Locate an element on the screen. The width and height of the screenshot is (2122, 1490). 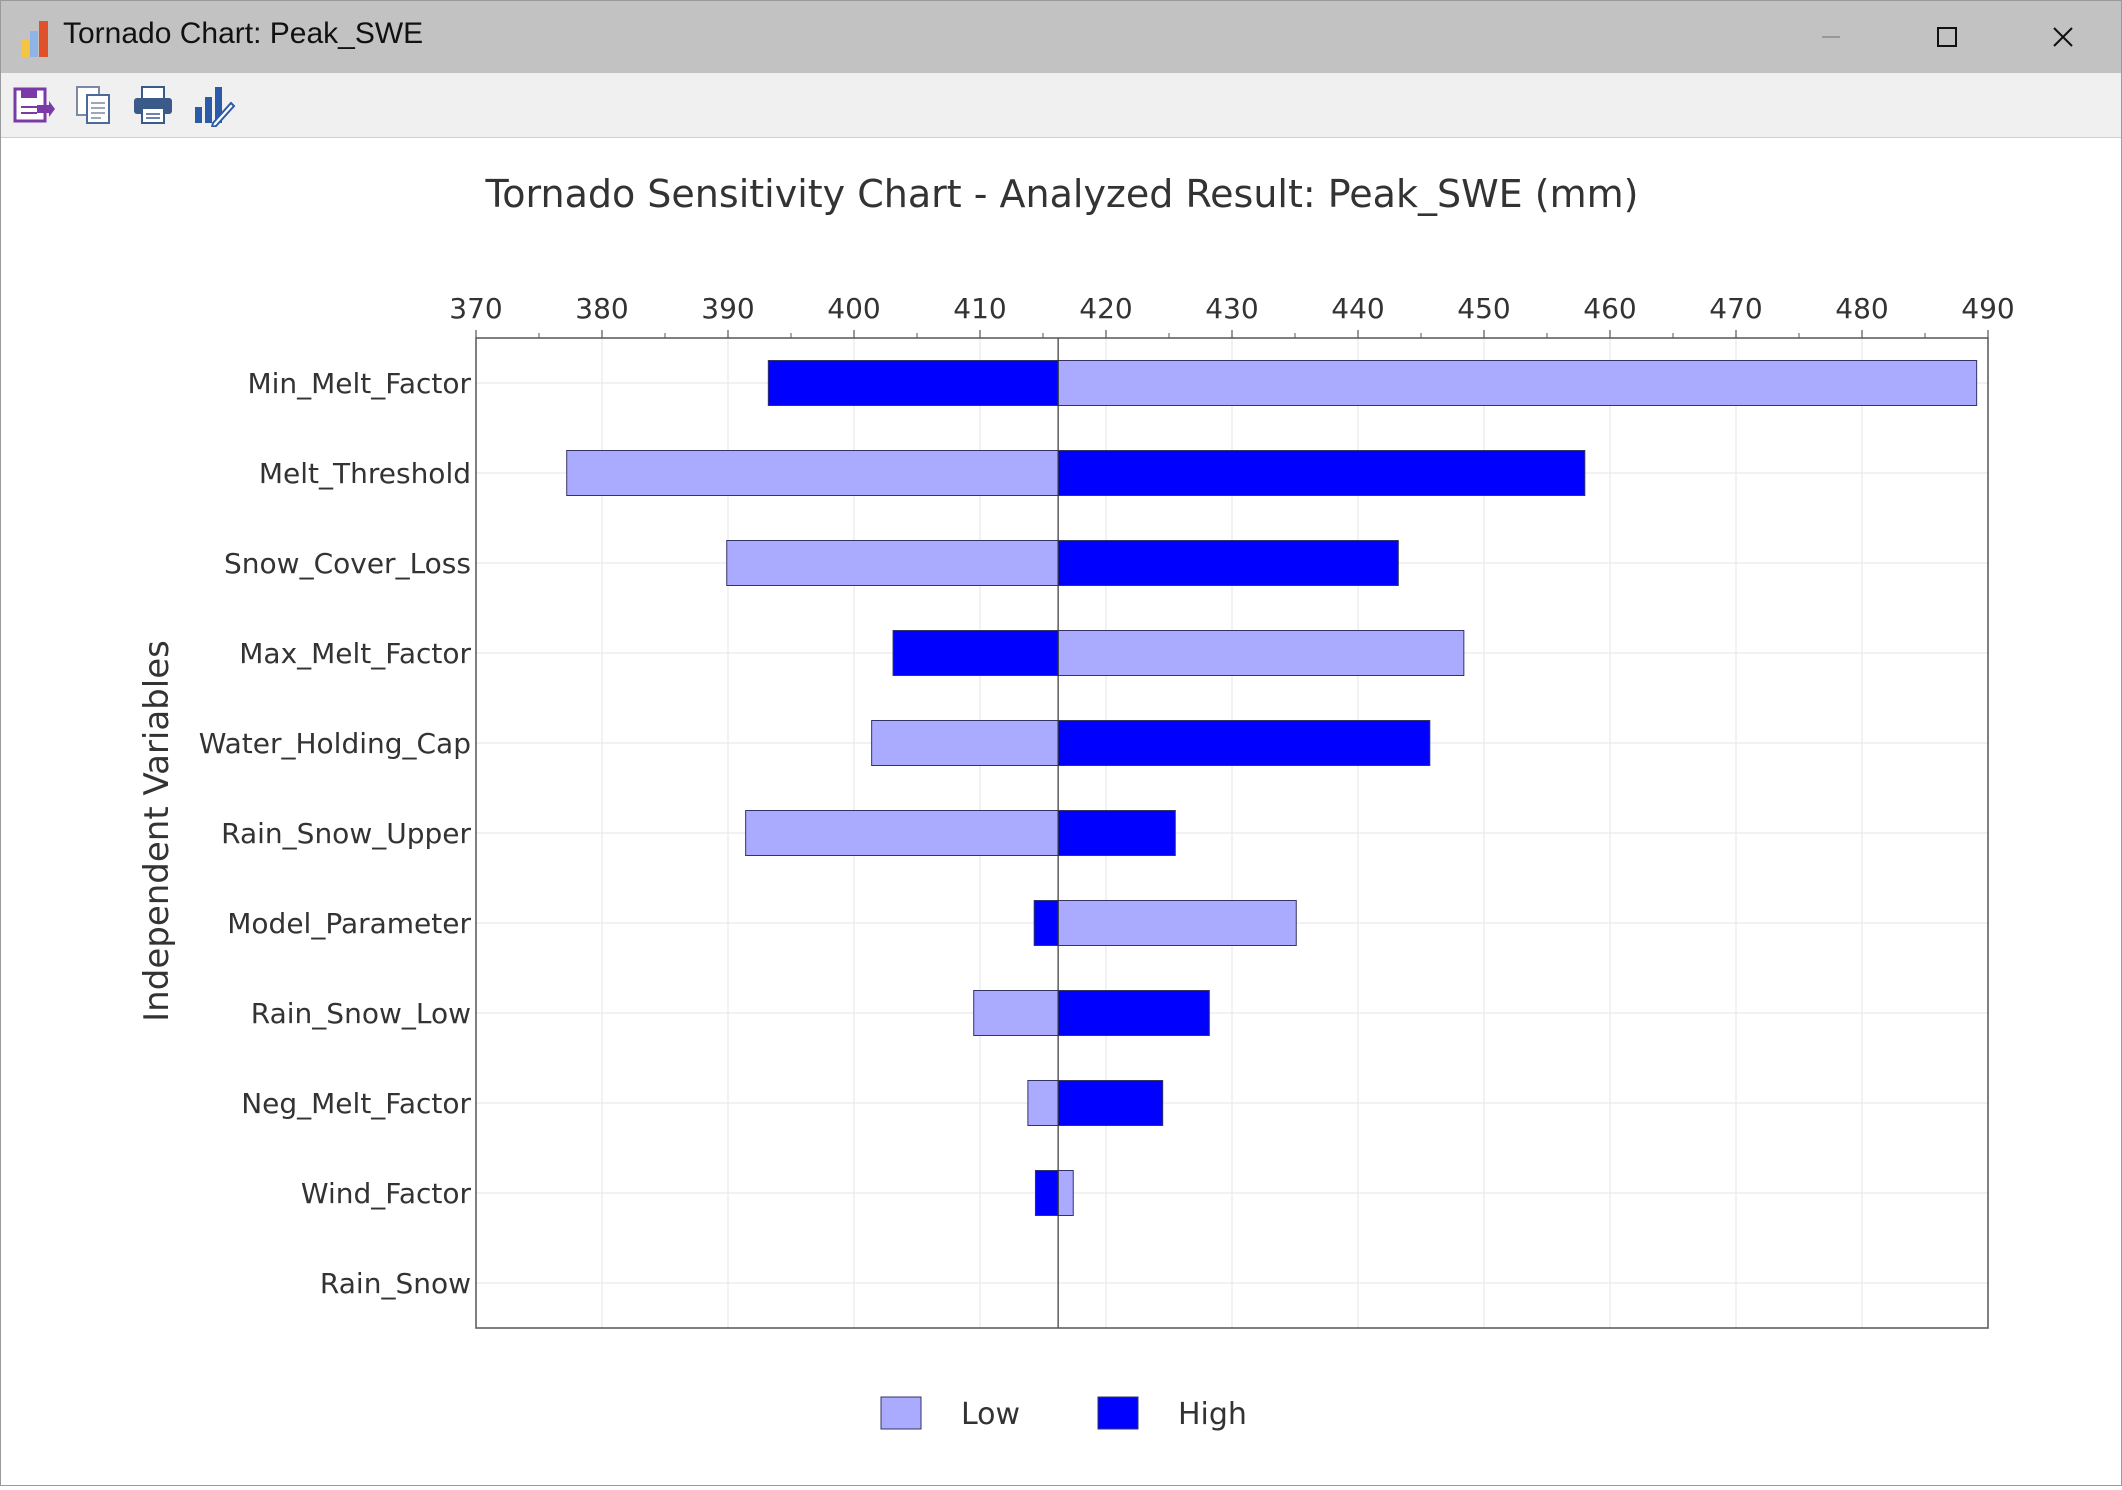
x-tick-label: 440 is located at coordinates (1357, 308).